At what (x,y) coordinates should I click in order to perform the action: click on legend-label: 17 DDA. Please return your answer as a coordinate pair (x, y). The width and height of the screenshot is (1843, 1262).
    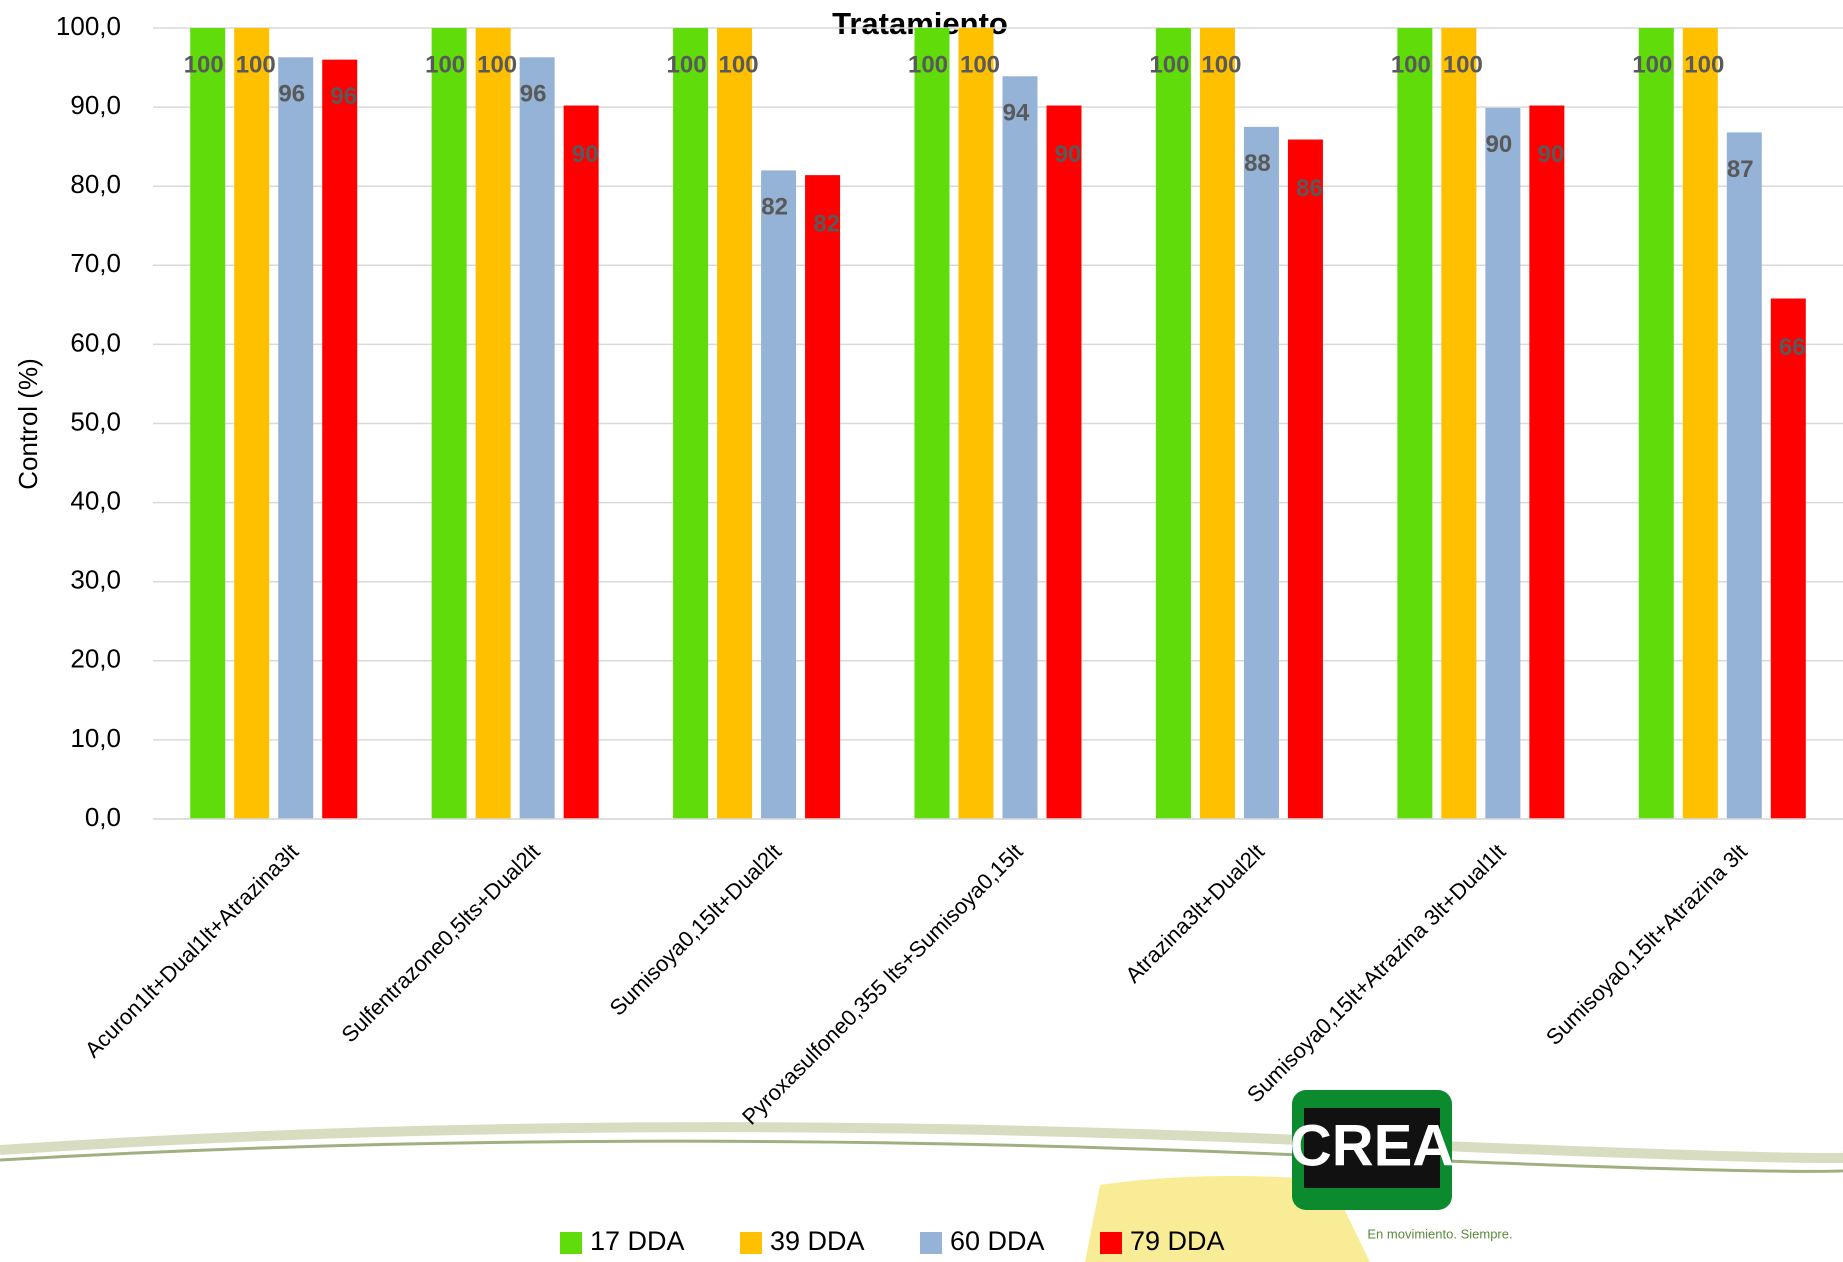
    Looking at the image, I should click on (637, 1241).